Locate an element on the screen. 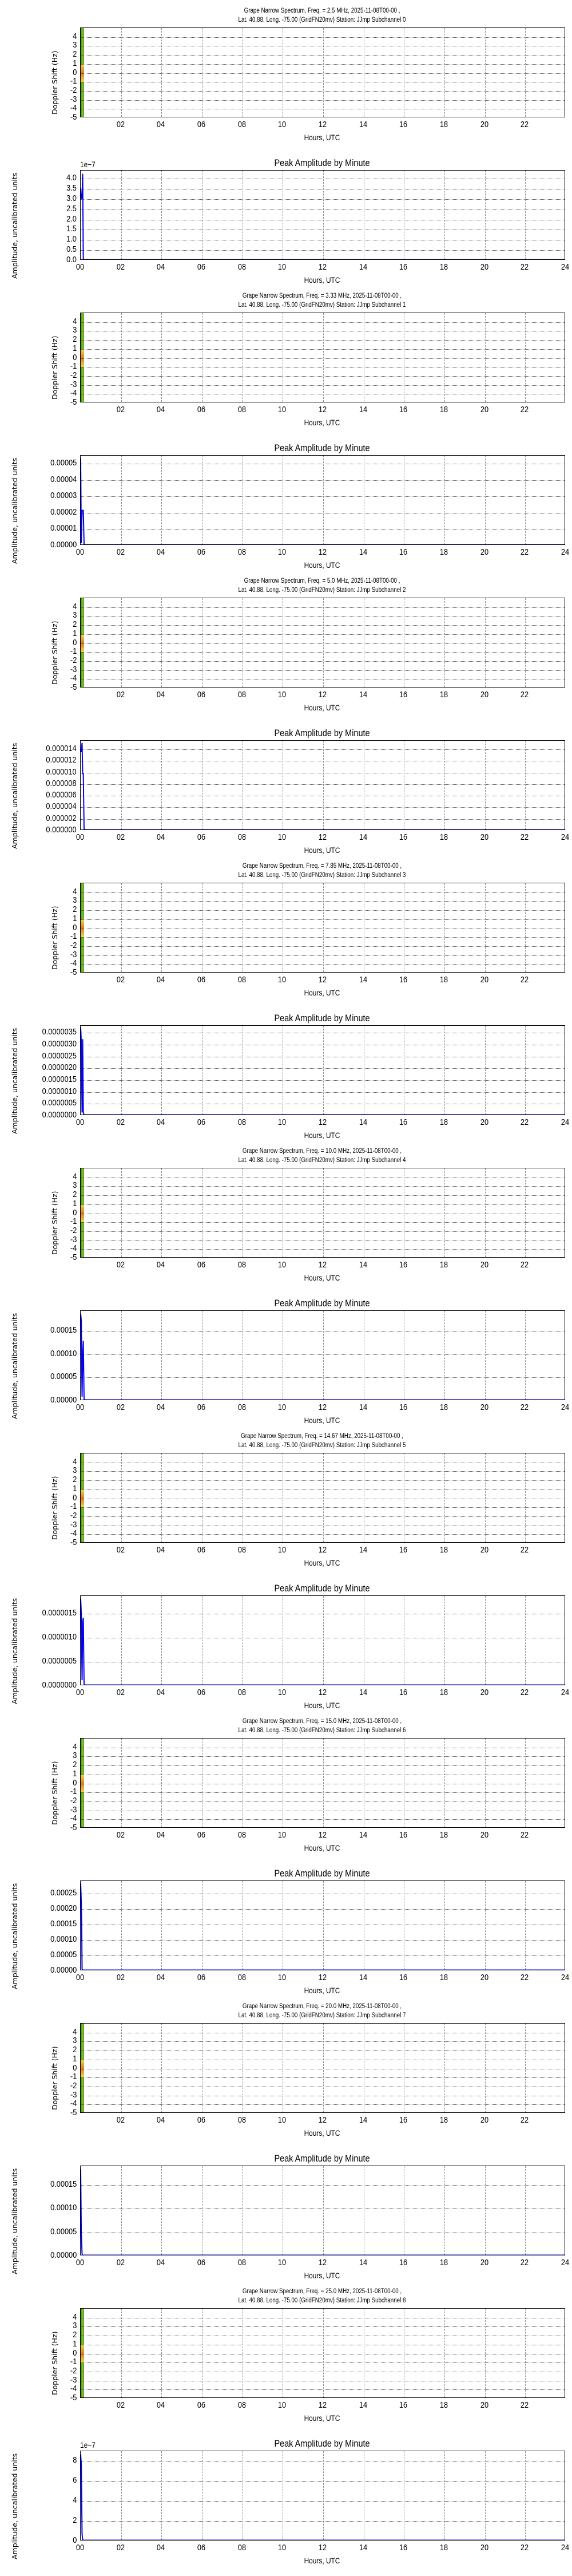  y-tick-label: -4 is located at coordinates (73, 2389).